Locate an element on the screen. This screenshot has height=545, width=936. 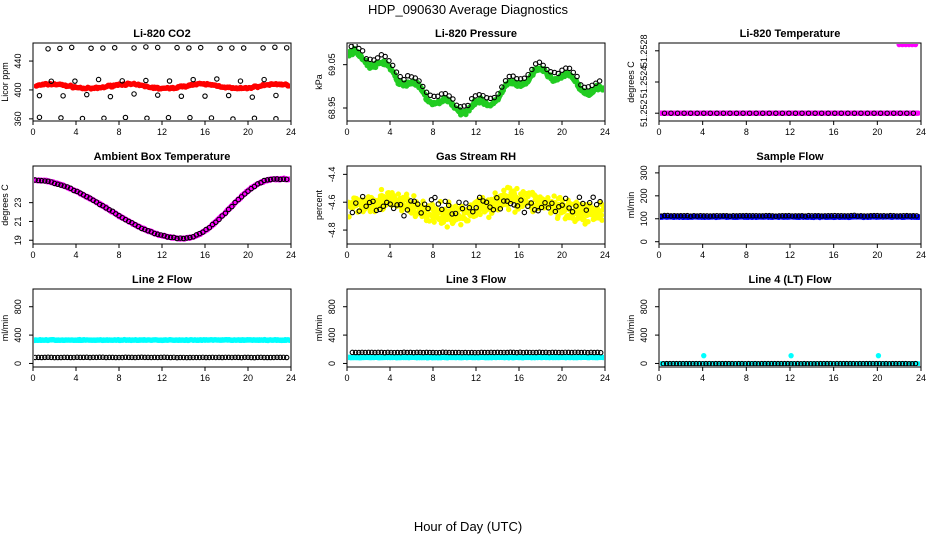
plot-frame is located at coordinates (790, 82).